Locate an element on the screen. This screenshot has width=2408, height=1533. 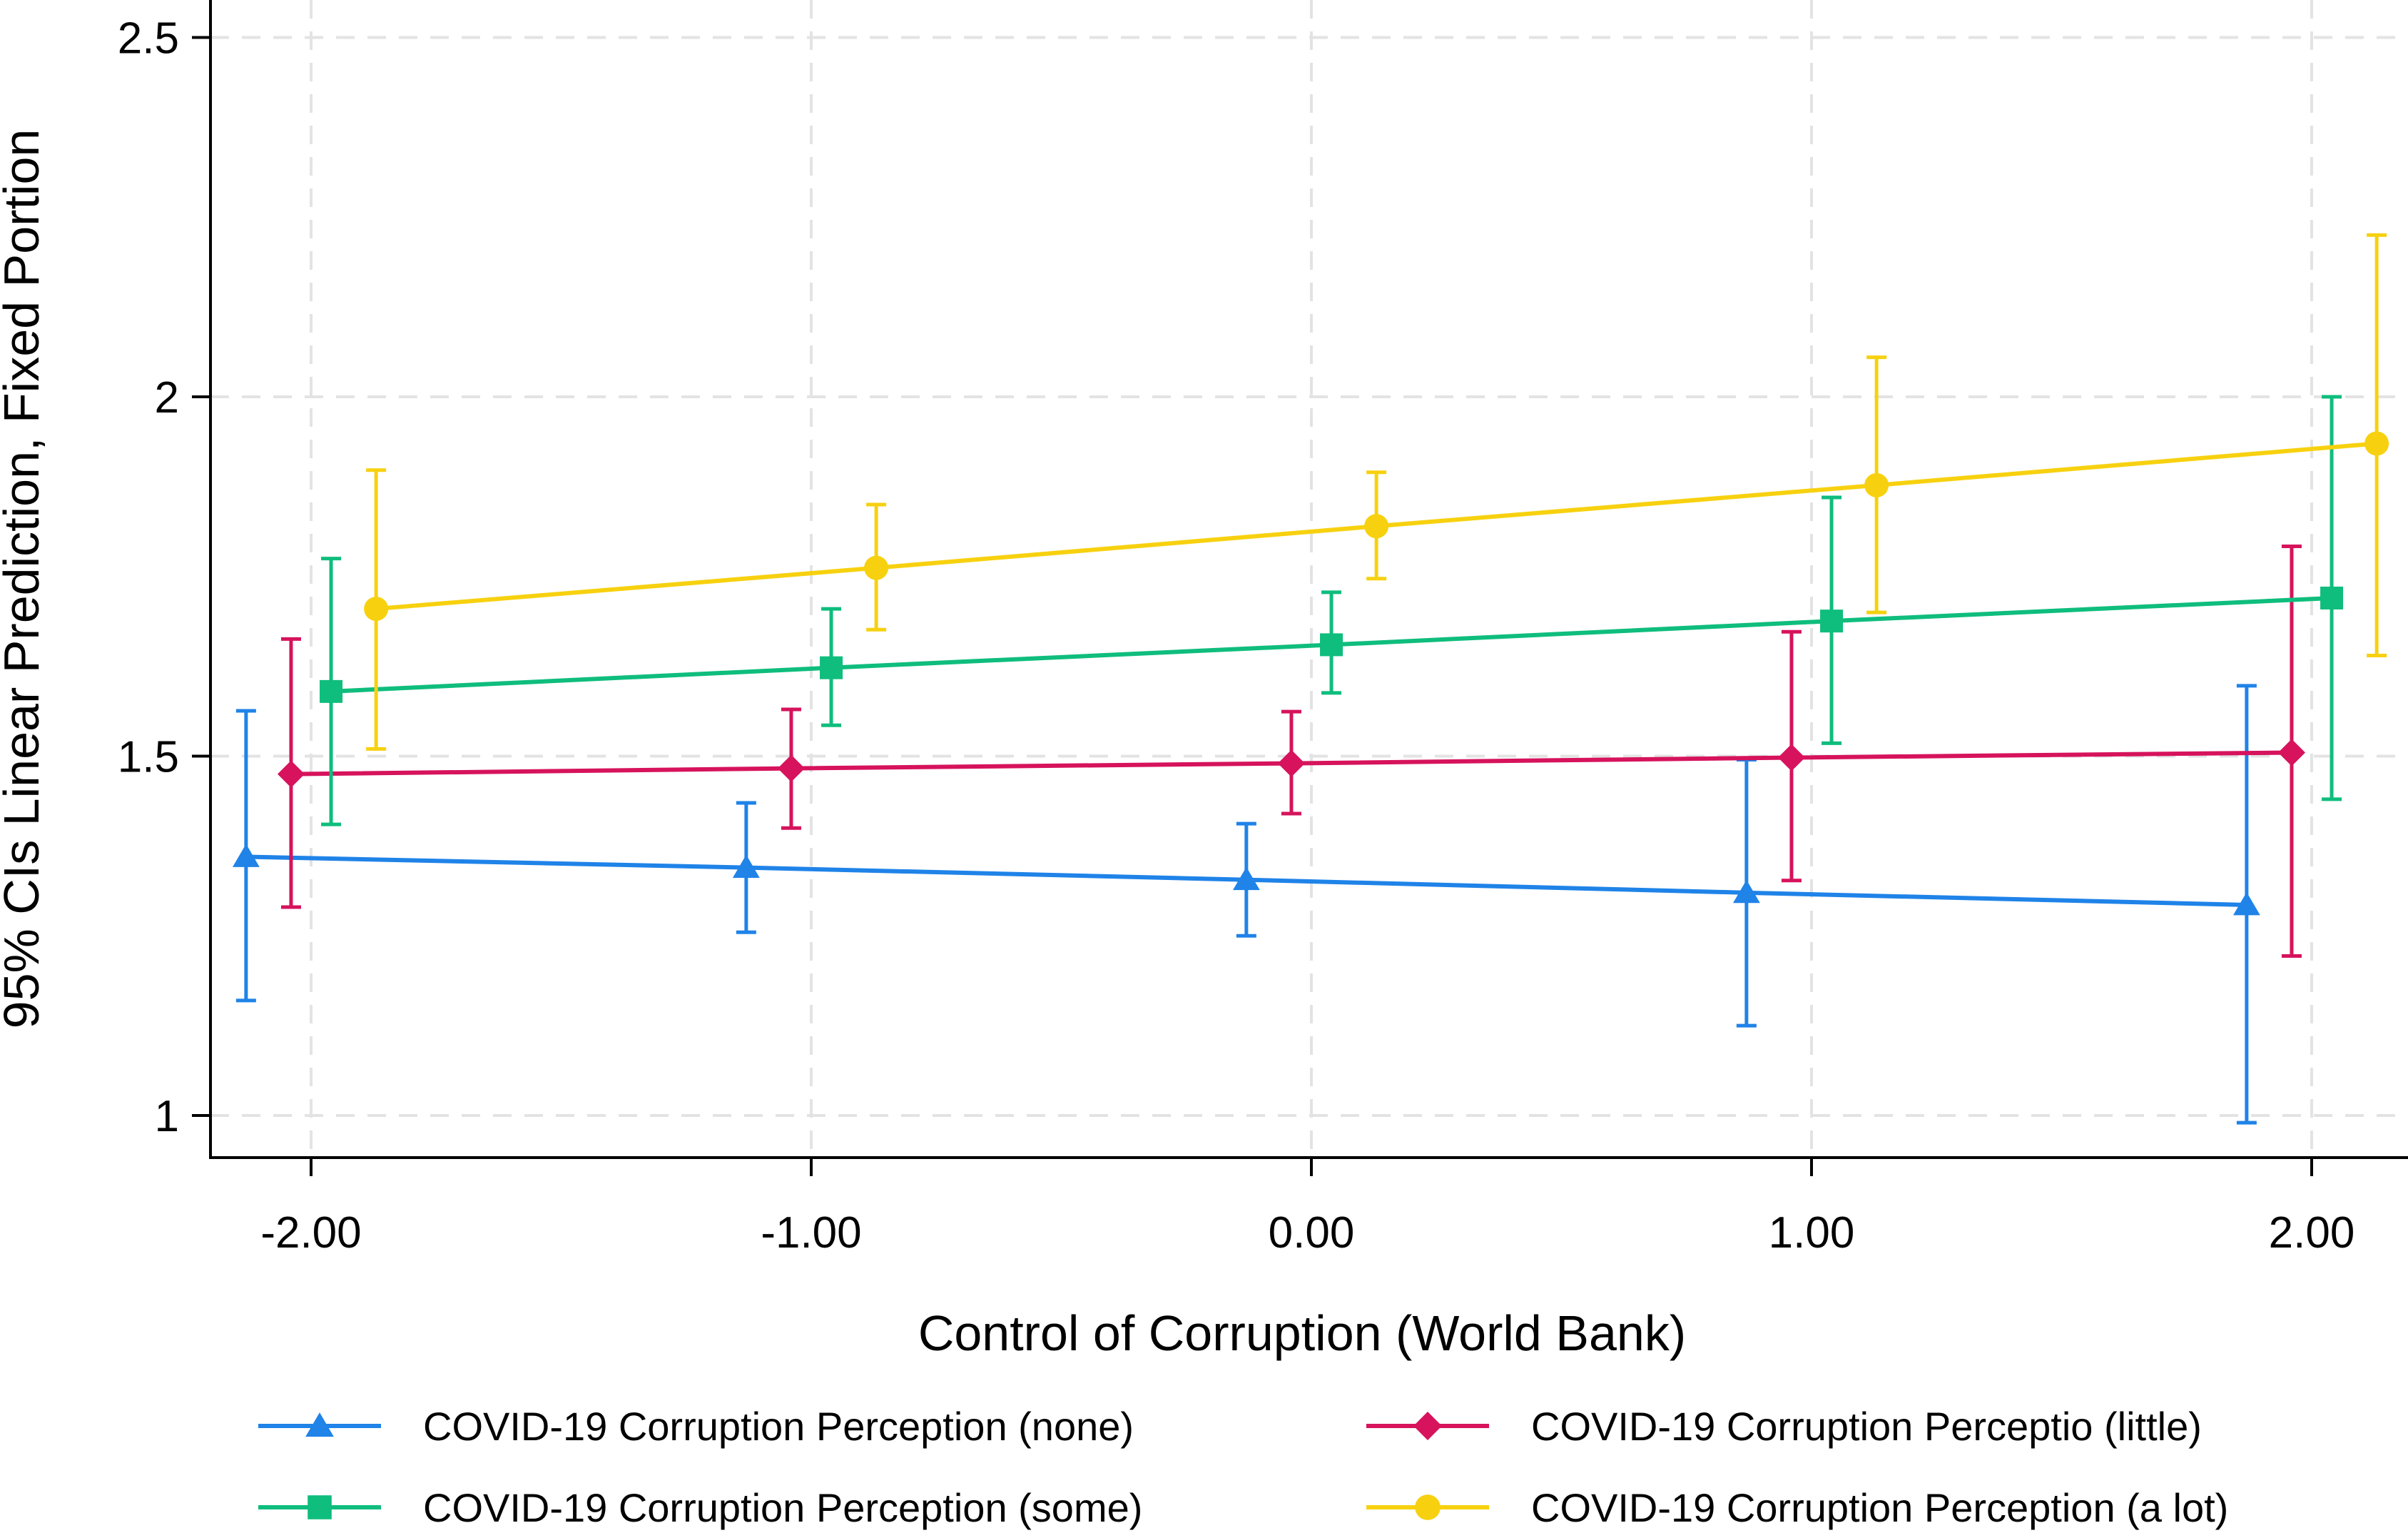
legend-item: COVID-19 Corruption Perception (none) is located at coordinates (696, 1426).